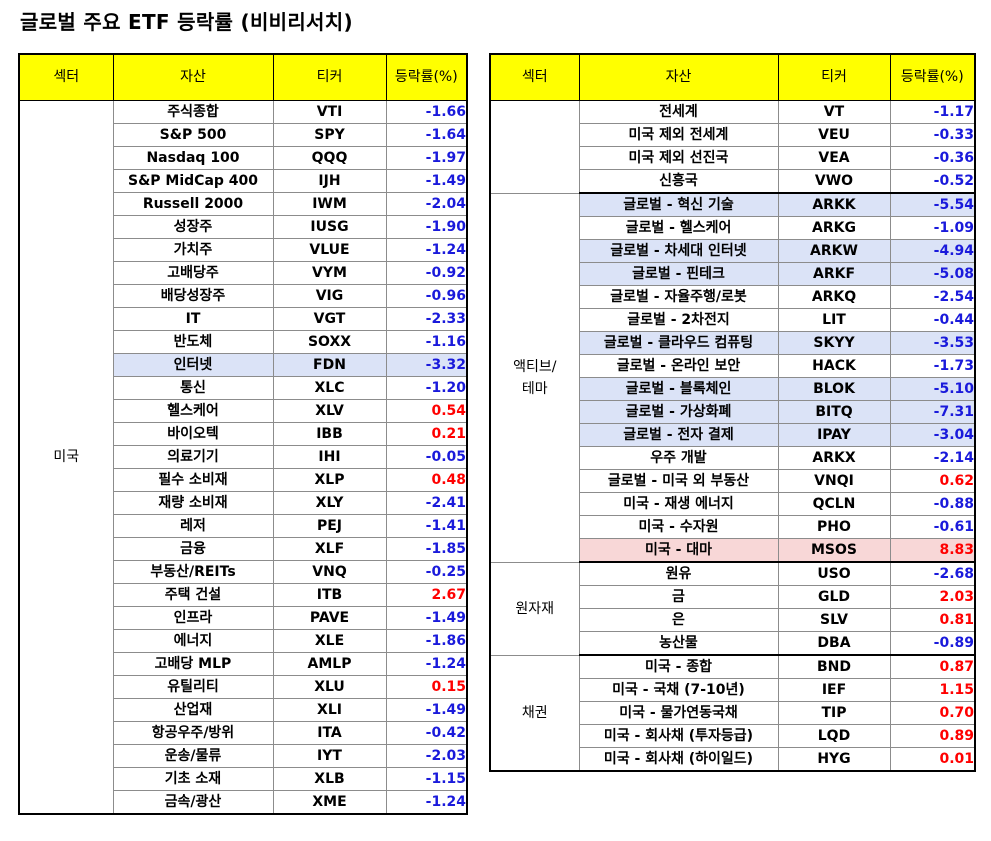  I want to click on table-row: 인터넷 FDN -3.32, so click(243, 365).